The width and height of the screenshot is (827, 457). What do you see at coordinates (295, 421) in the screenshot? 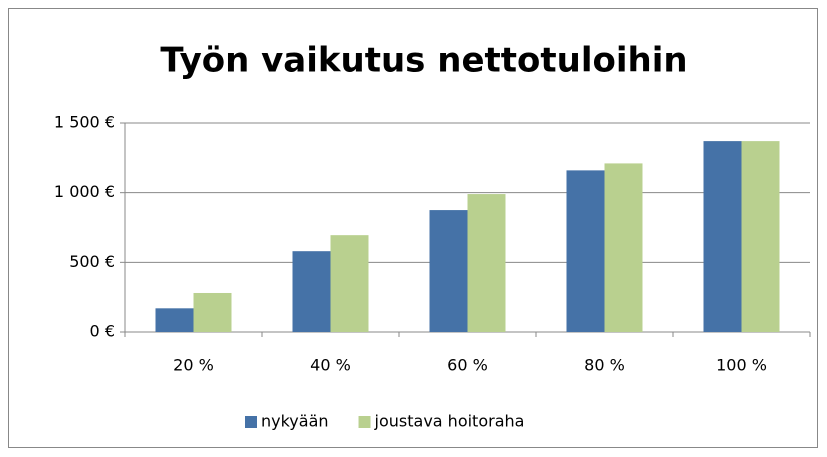
I see `legend-label: nykyään` at bounding box center [295, 421].